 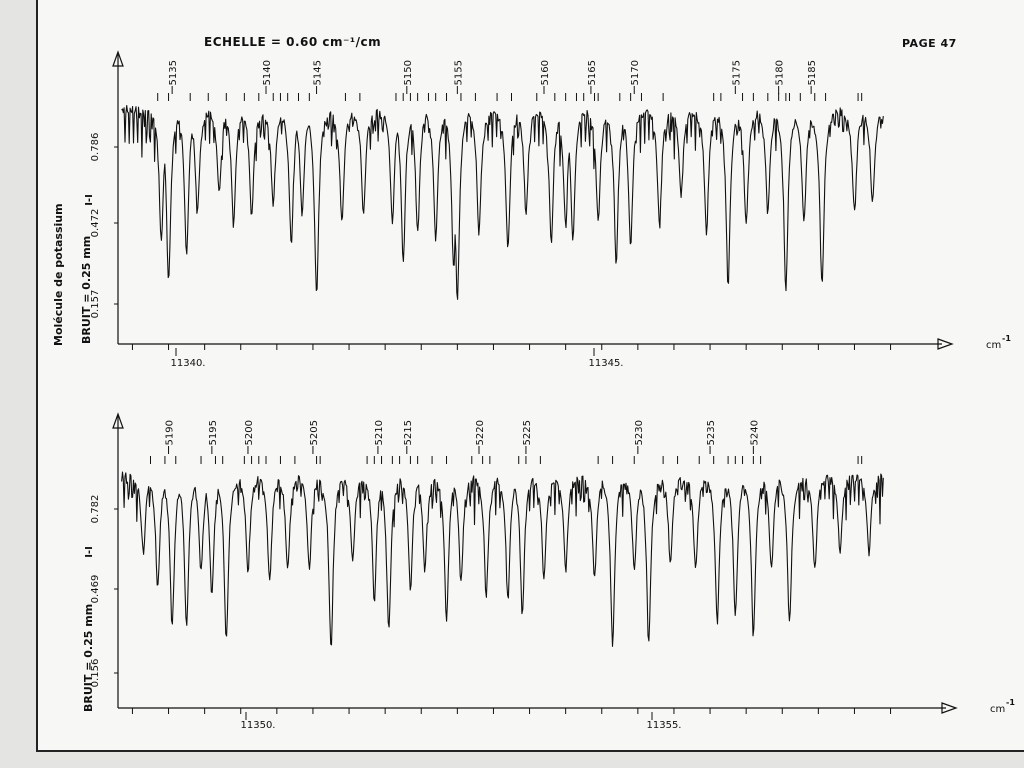 What do you see at coordinates (780, 72) in the screenshot?
I see `line-number-label: 5180` at bounding box center [780, 72].